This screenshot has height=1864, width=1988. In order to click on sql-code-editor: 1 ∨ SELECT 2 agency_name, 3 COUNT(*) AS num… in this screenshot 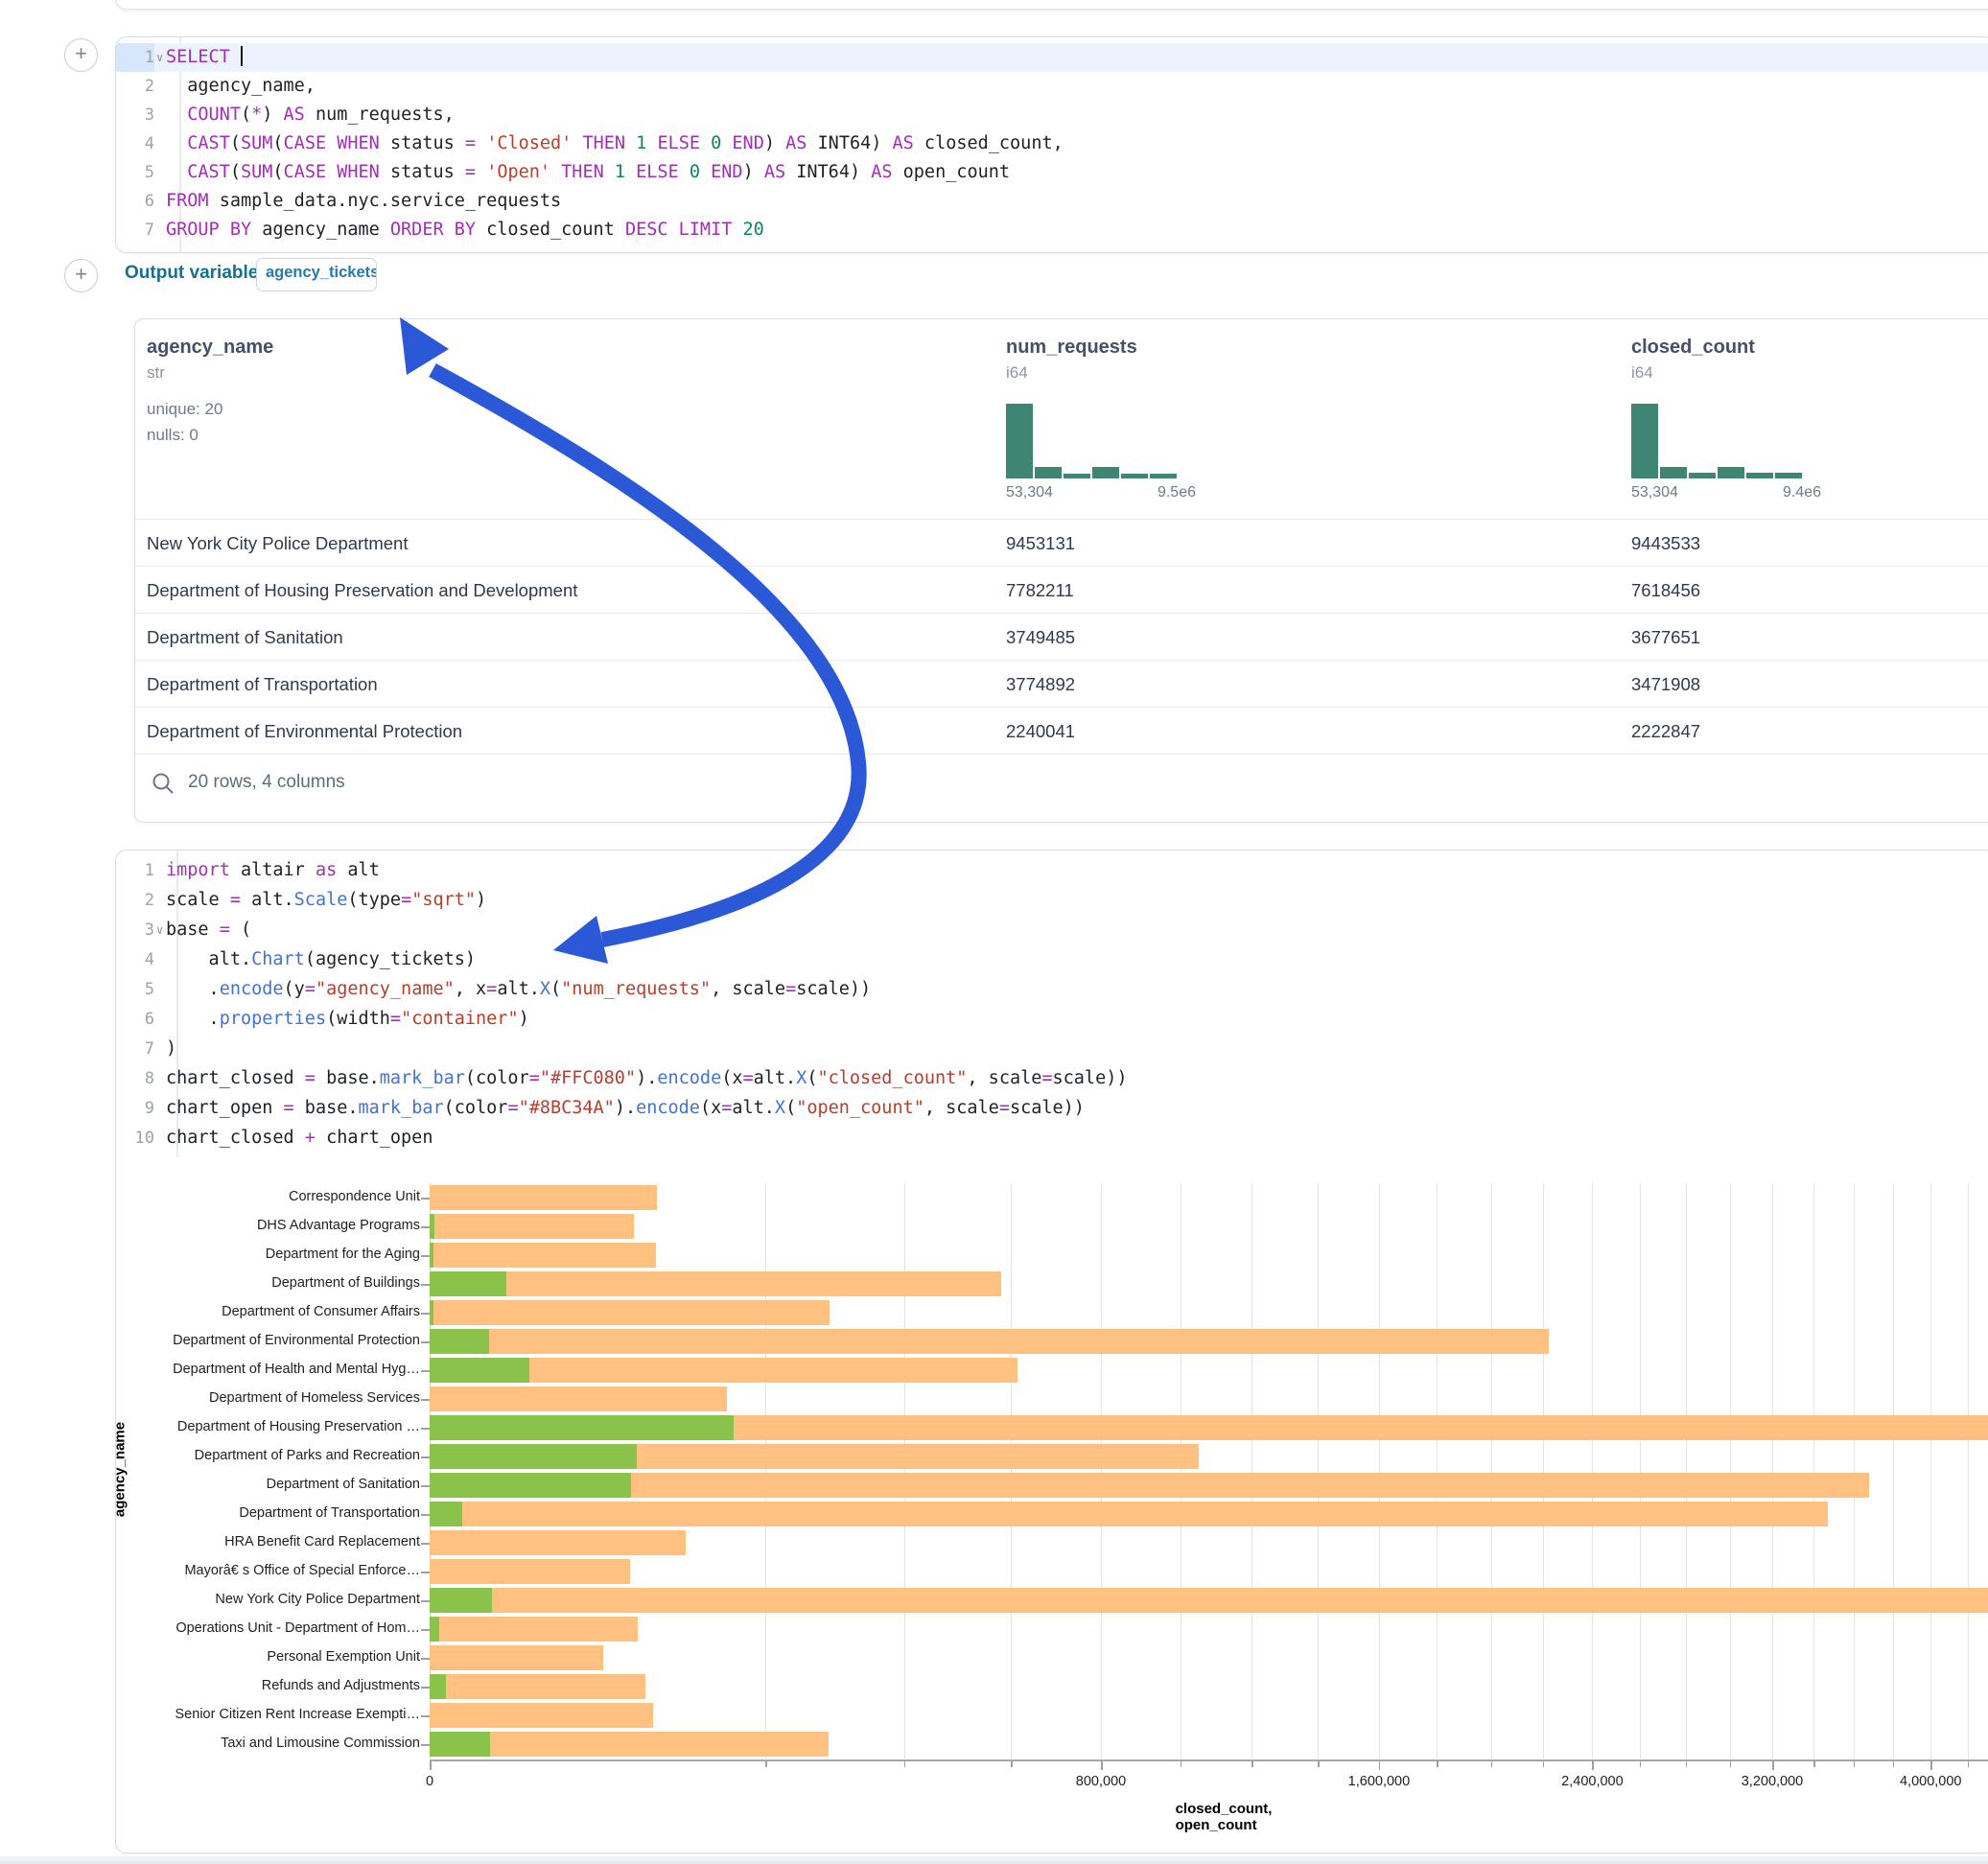, I will do `click(1052, 144)`.